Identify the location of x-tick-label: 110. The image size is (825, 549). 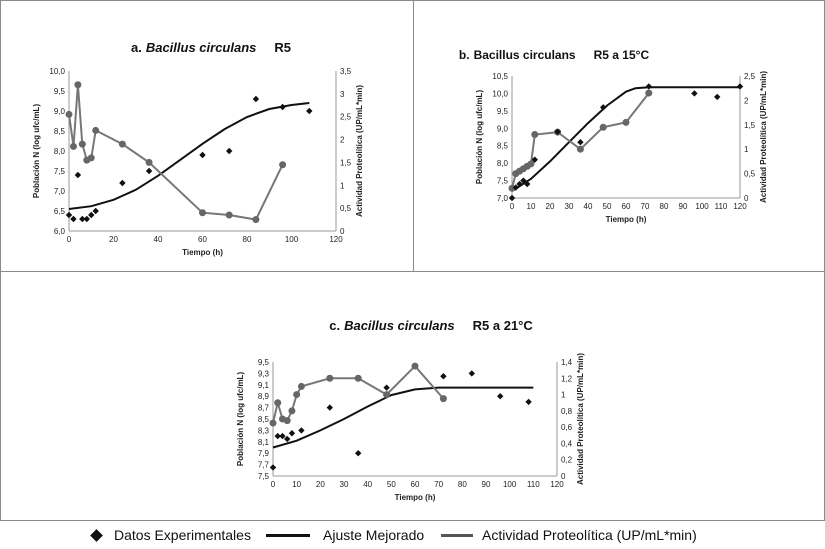
(533, 484).